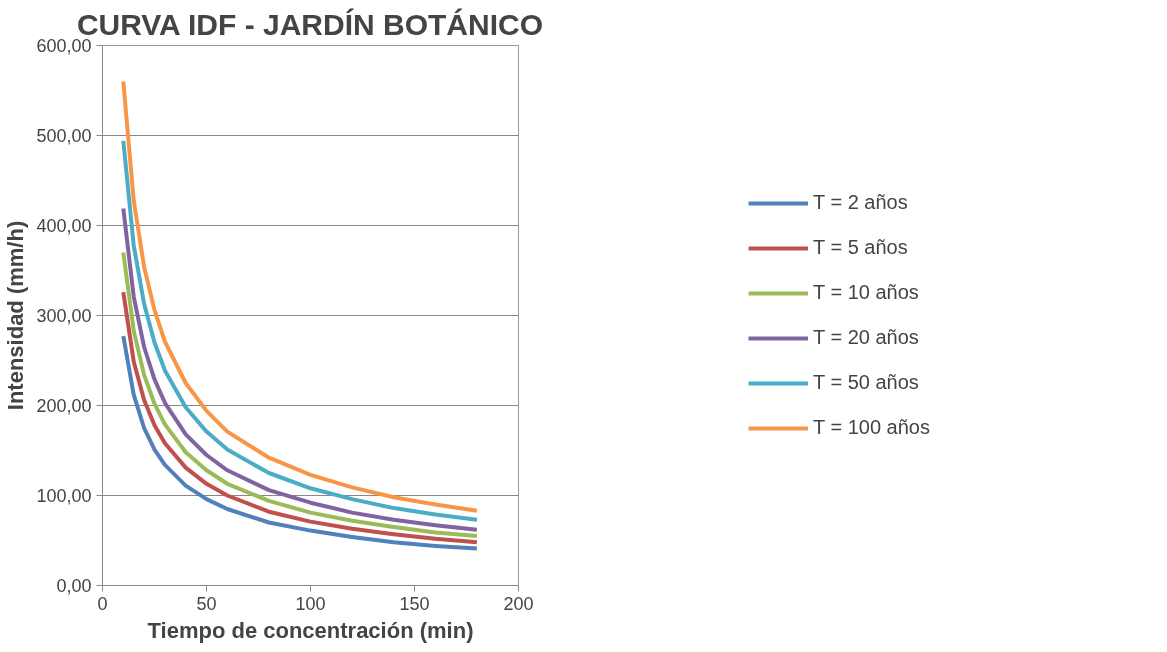  What do you see at coordinates (102, 603) in the screenshot?
I see `x-tick-label: 0` at bounding box center [102, 603].